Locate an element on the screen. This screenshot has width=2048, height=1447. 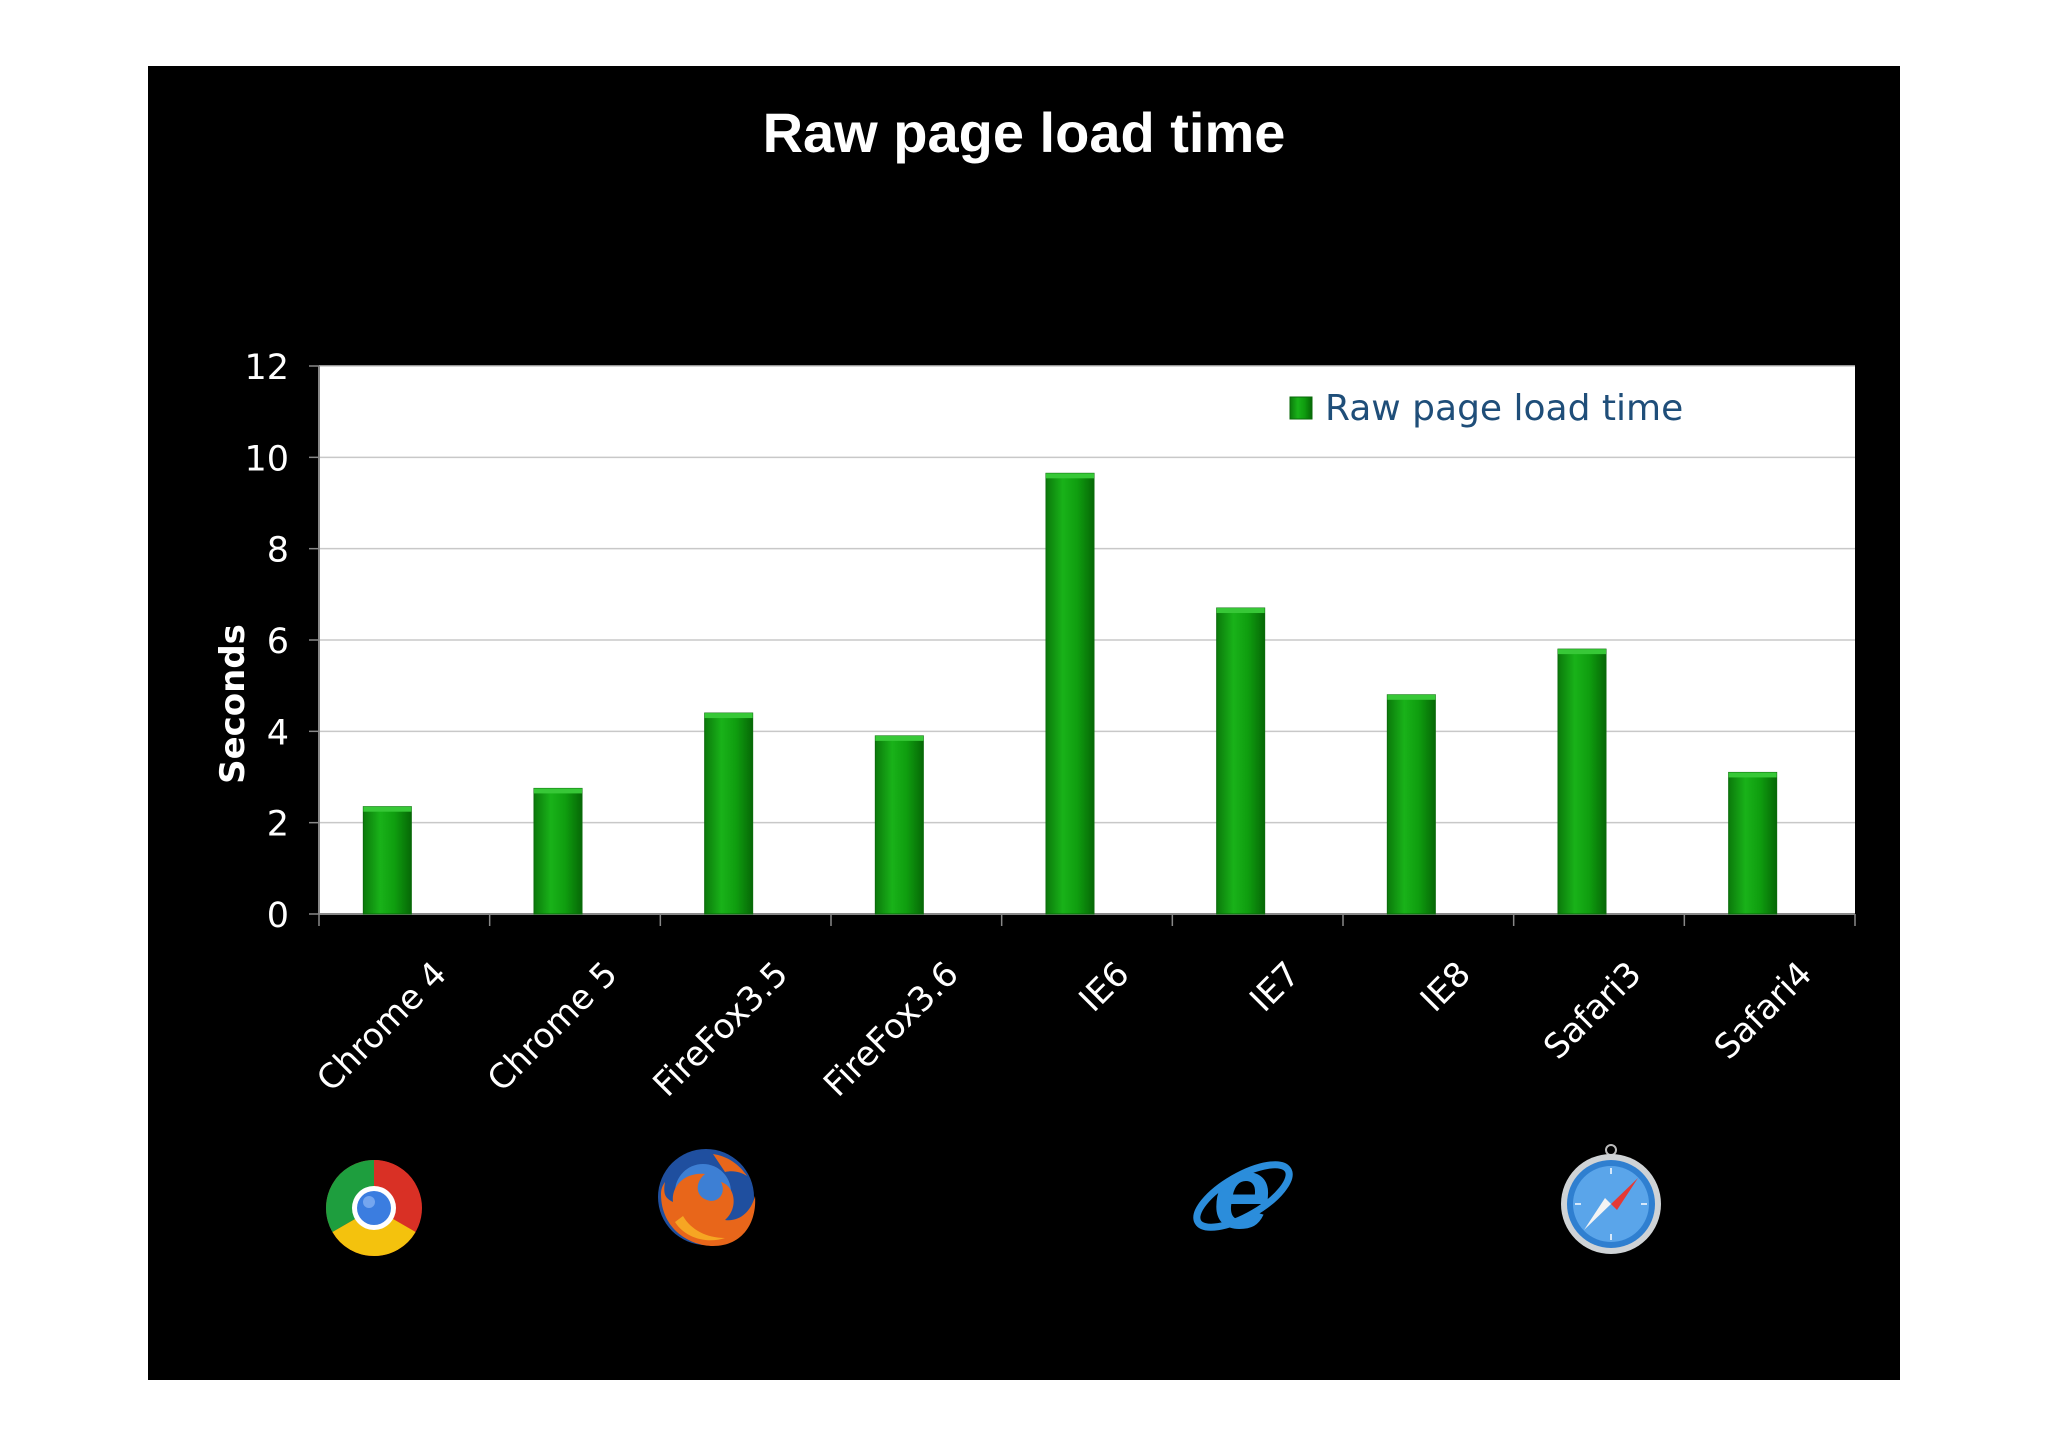
bar-safari4 is located at coordinates (1753, 843).